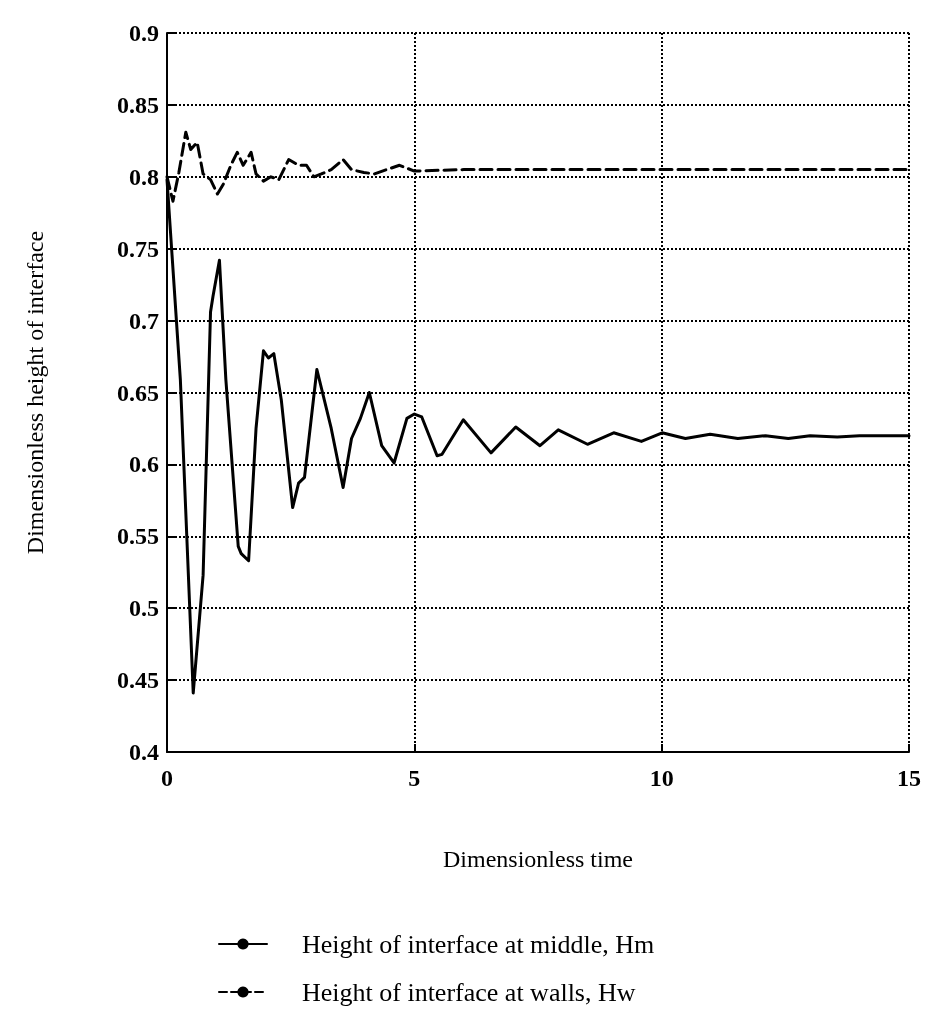 This screenshot has height=1026, width=936. What do you see at coordinates (138, 680) in the screenshot?
I see `y-tick-label: 0.45` at bounding box center [138, 680].